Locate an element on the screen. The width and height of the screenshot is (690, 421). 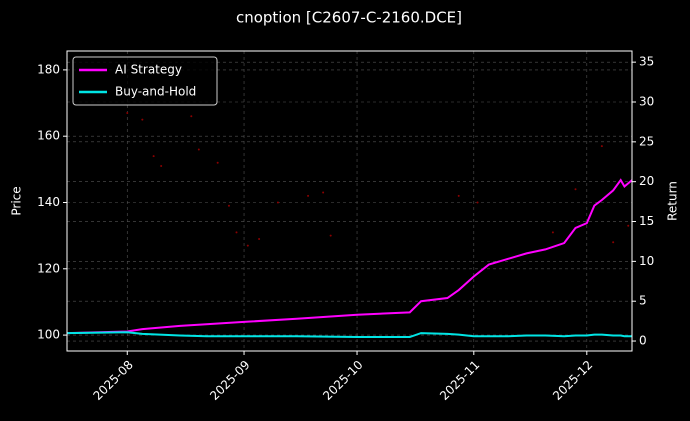
y2-axis-label: Return is located at coordinates (673, 201).